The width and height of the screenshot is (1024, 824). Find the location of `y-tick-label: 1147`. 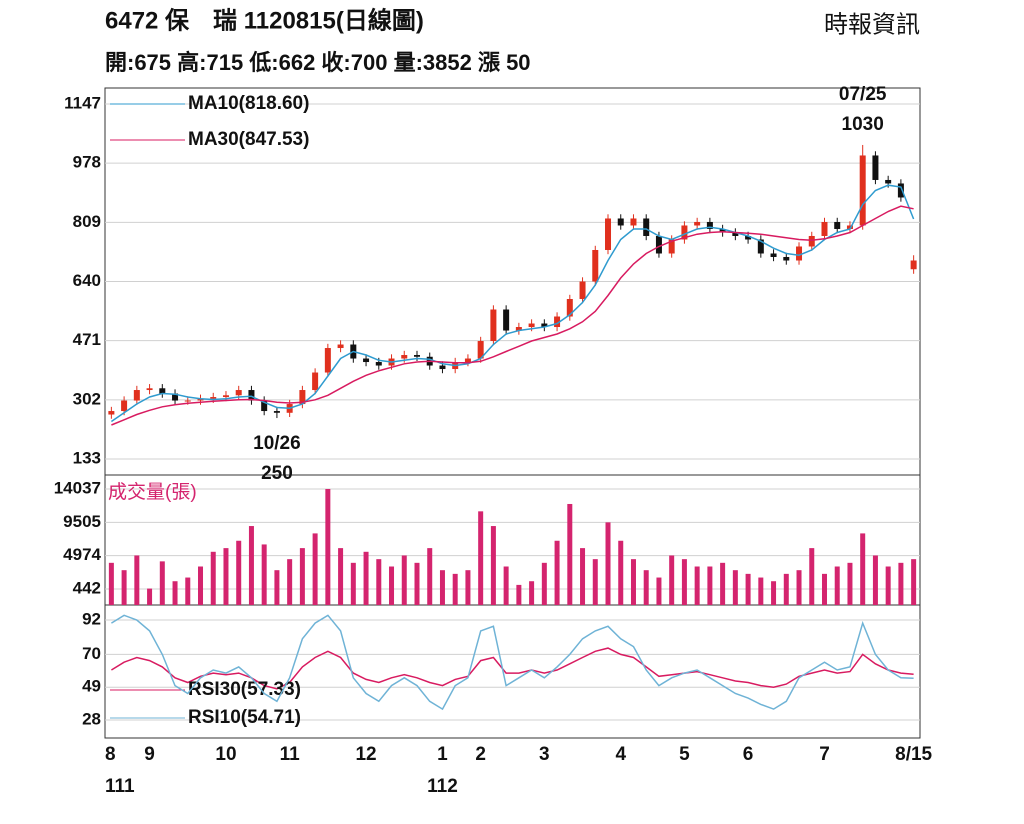

y-tick-label: 1147 is located at coordinates (82, 102).